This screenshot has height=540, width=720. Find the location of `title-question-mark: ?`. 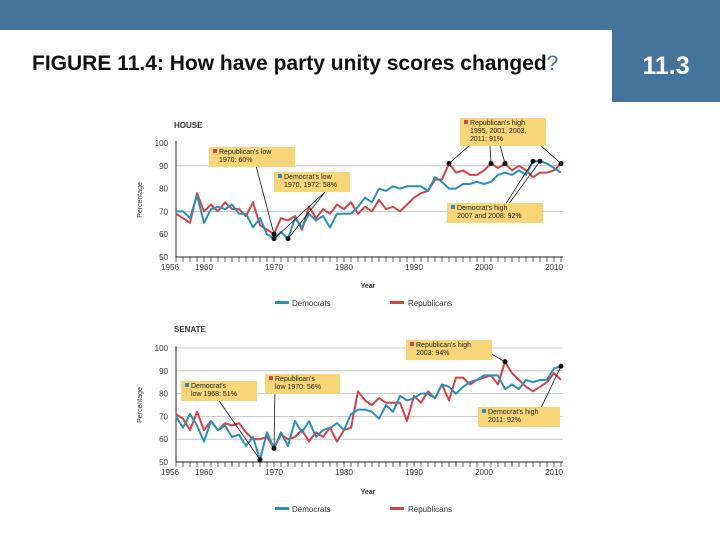

title-question-mark: ? is located at coordinates (552, 63).